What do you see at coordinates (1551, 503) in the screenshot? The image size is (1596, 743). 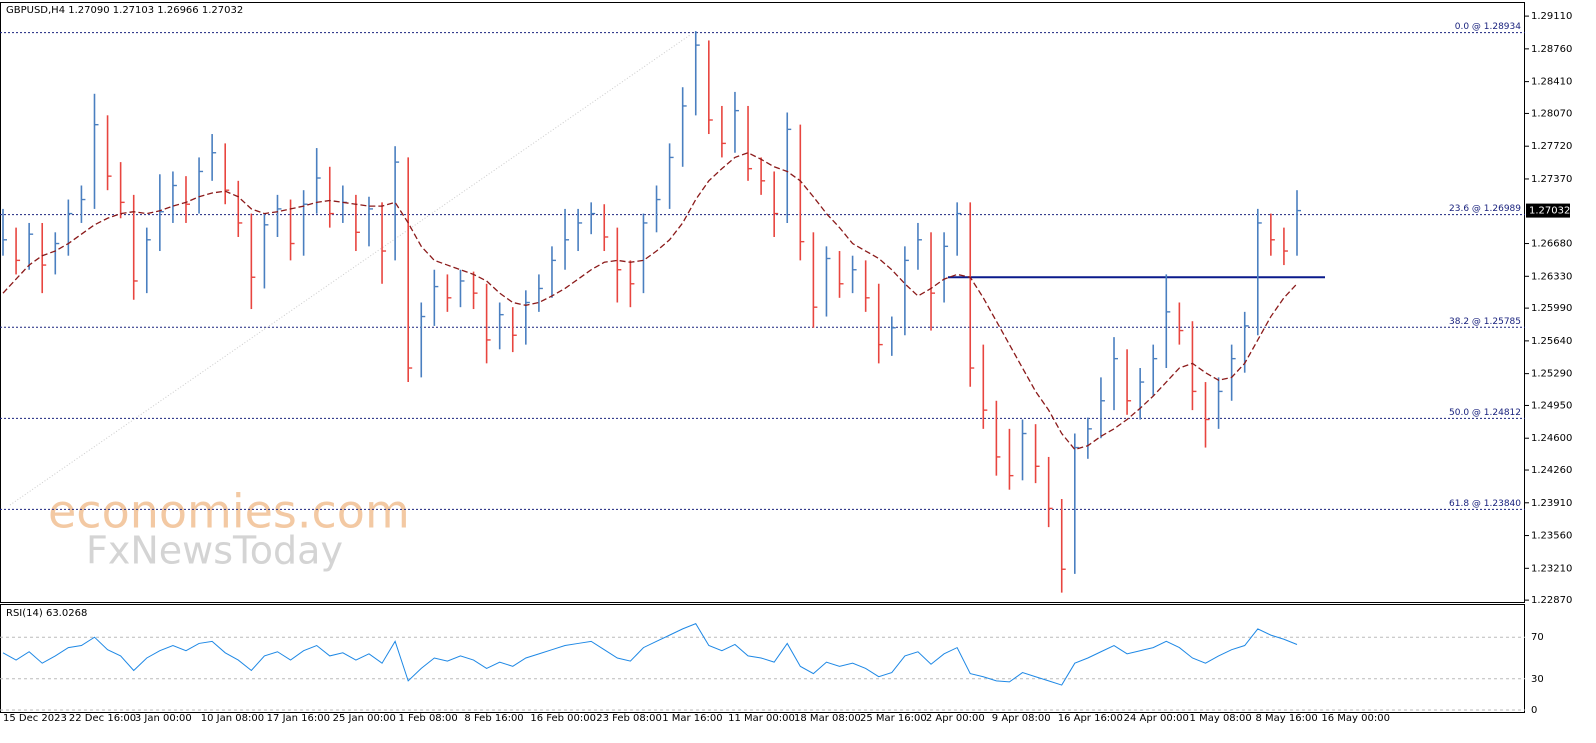 I see `y-tick-label: 1.23910` at bounding box center [1551, 503].